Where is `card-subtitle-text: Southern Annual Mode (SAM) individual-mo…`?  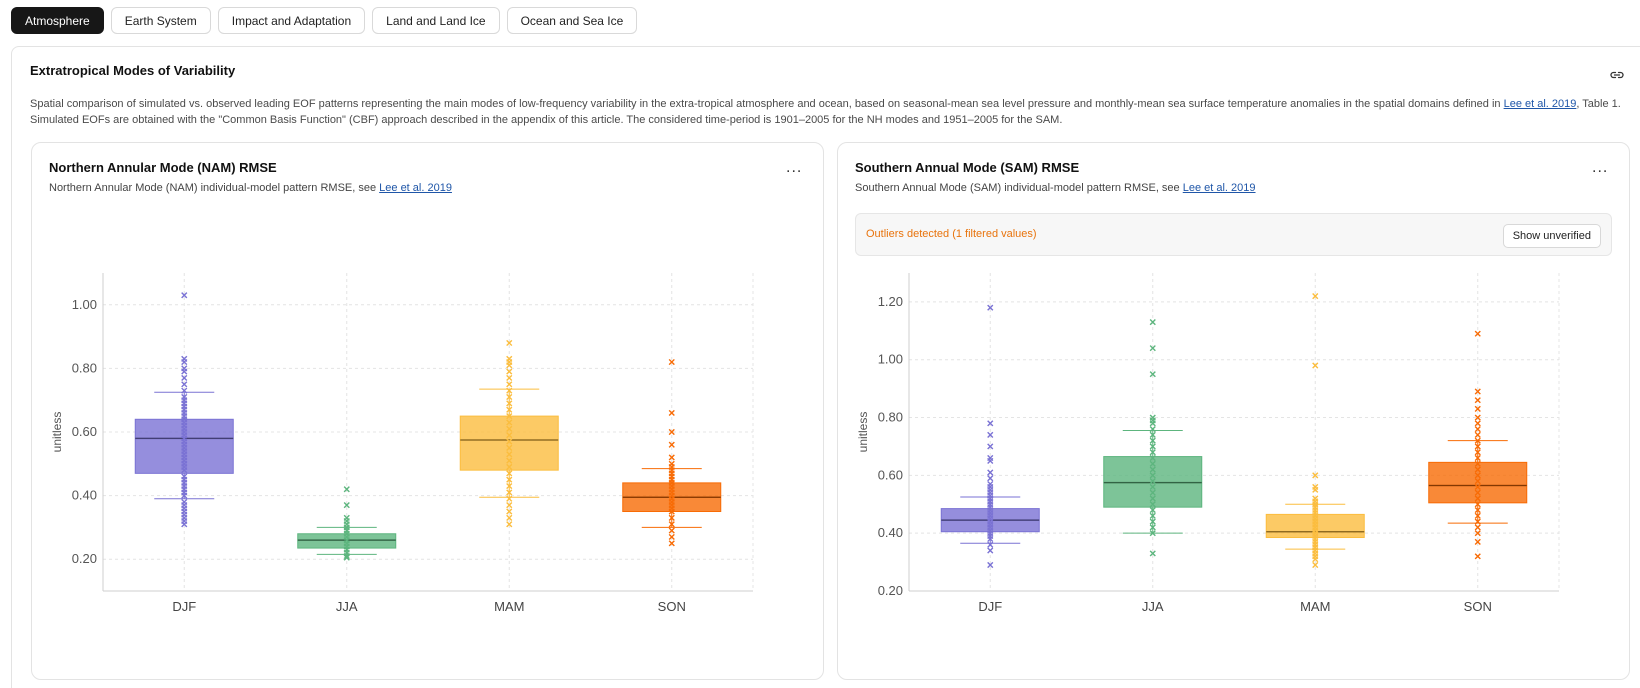 card-subtitle-text: Southern Annual Mode (SAM) individual-mo… is located at coordinates (1019, 188).